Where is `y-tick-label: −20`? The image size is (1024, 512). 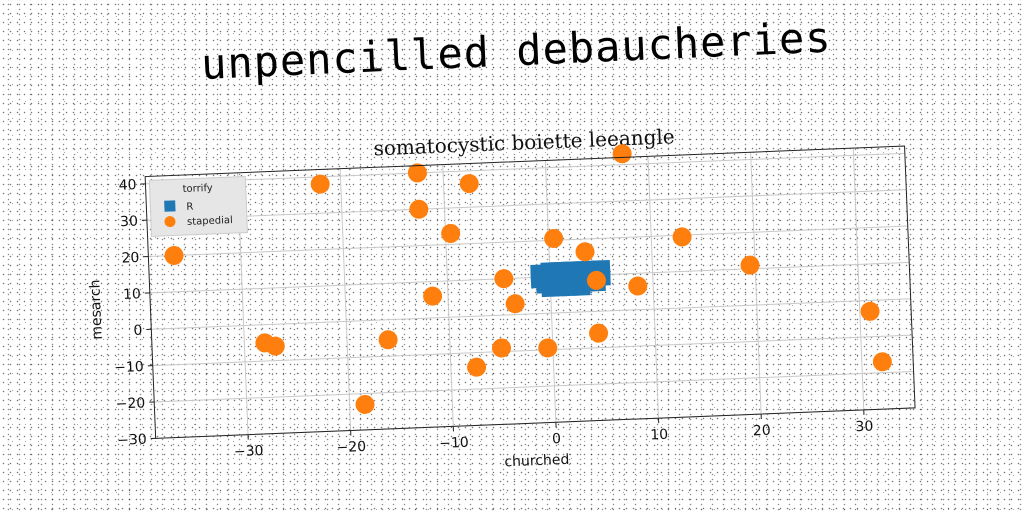 y-tick-label: −20 is located at coordinates (130, 403).